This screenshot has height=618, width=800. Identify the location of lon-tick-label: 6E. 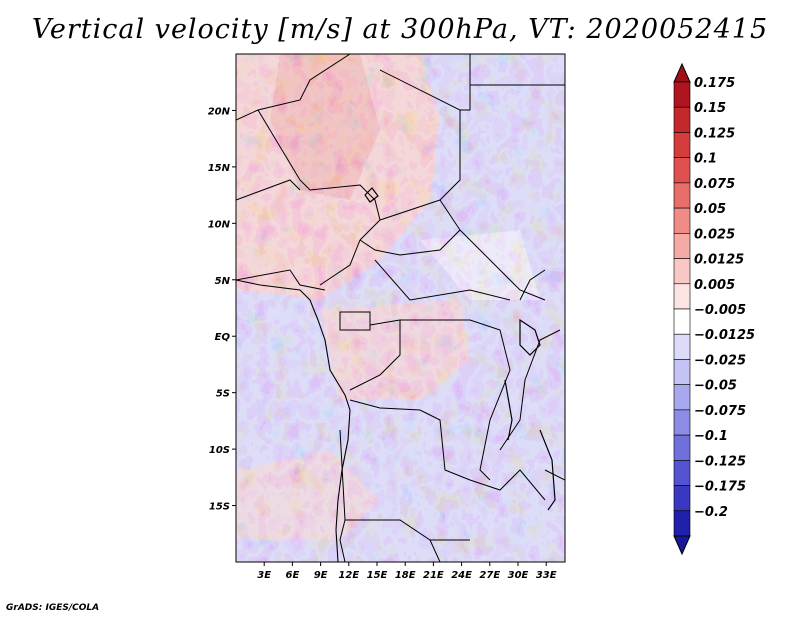
(293, 575).